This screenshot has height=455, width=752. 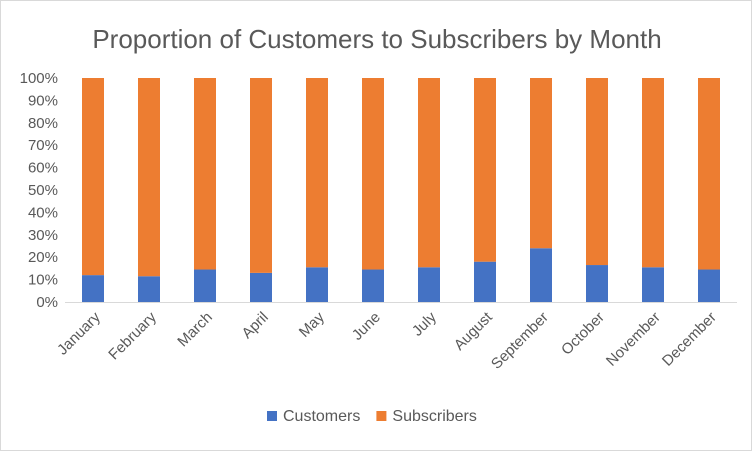 I want to click on bar-customers-november, so click(x=653, y=284).